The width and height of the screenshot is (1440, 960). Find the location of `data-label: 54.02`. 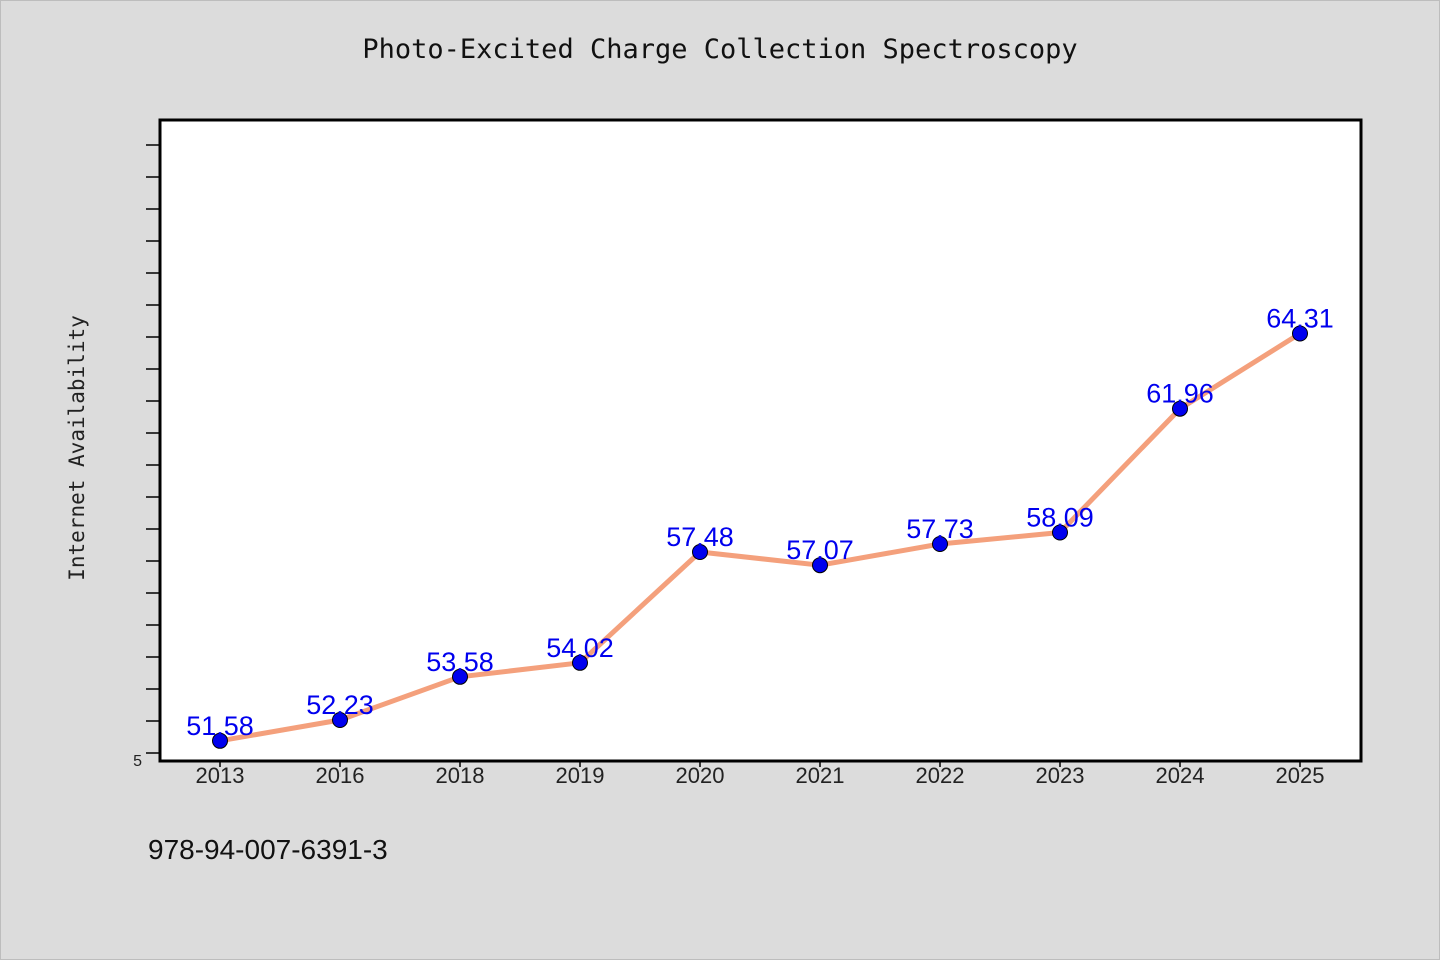

data-label: 54.02 is located at coordinates (580, 648).